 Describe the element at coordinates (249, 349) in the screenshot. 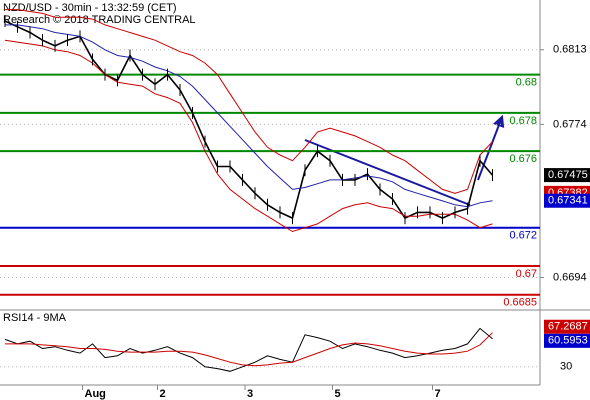

I see `rsi-ma` at that location.